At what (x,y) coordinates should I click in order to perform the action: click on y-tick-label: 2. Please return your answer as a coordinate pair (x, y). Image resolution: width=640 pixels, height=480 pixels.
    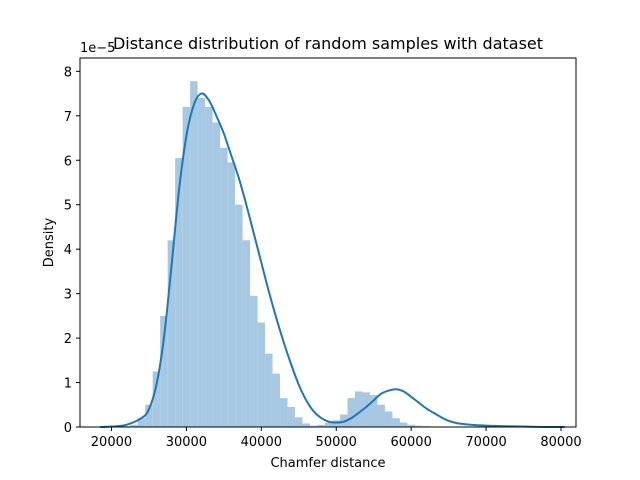
    Looking at the image, I should click on (68, 339).